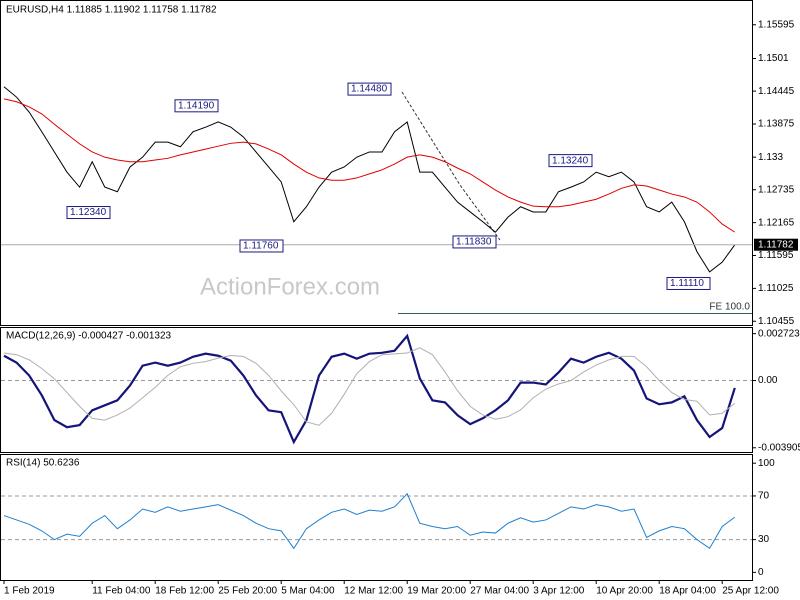 This screenshot has width=800, height=600. Describe the element at coordinates (776, 288) in the screenshot. I see `y-tick-label: 1.11025` at that location.